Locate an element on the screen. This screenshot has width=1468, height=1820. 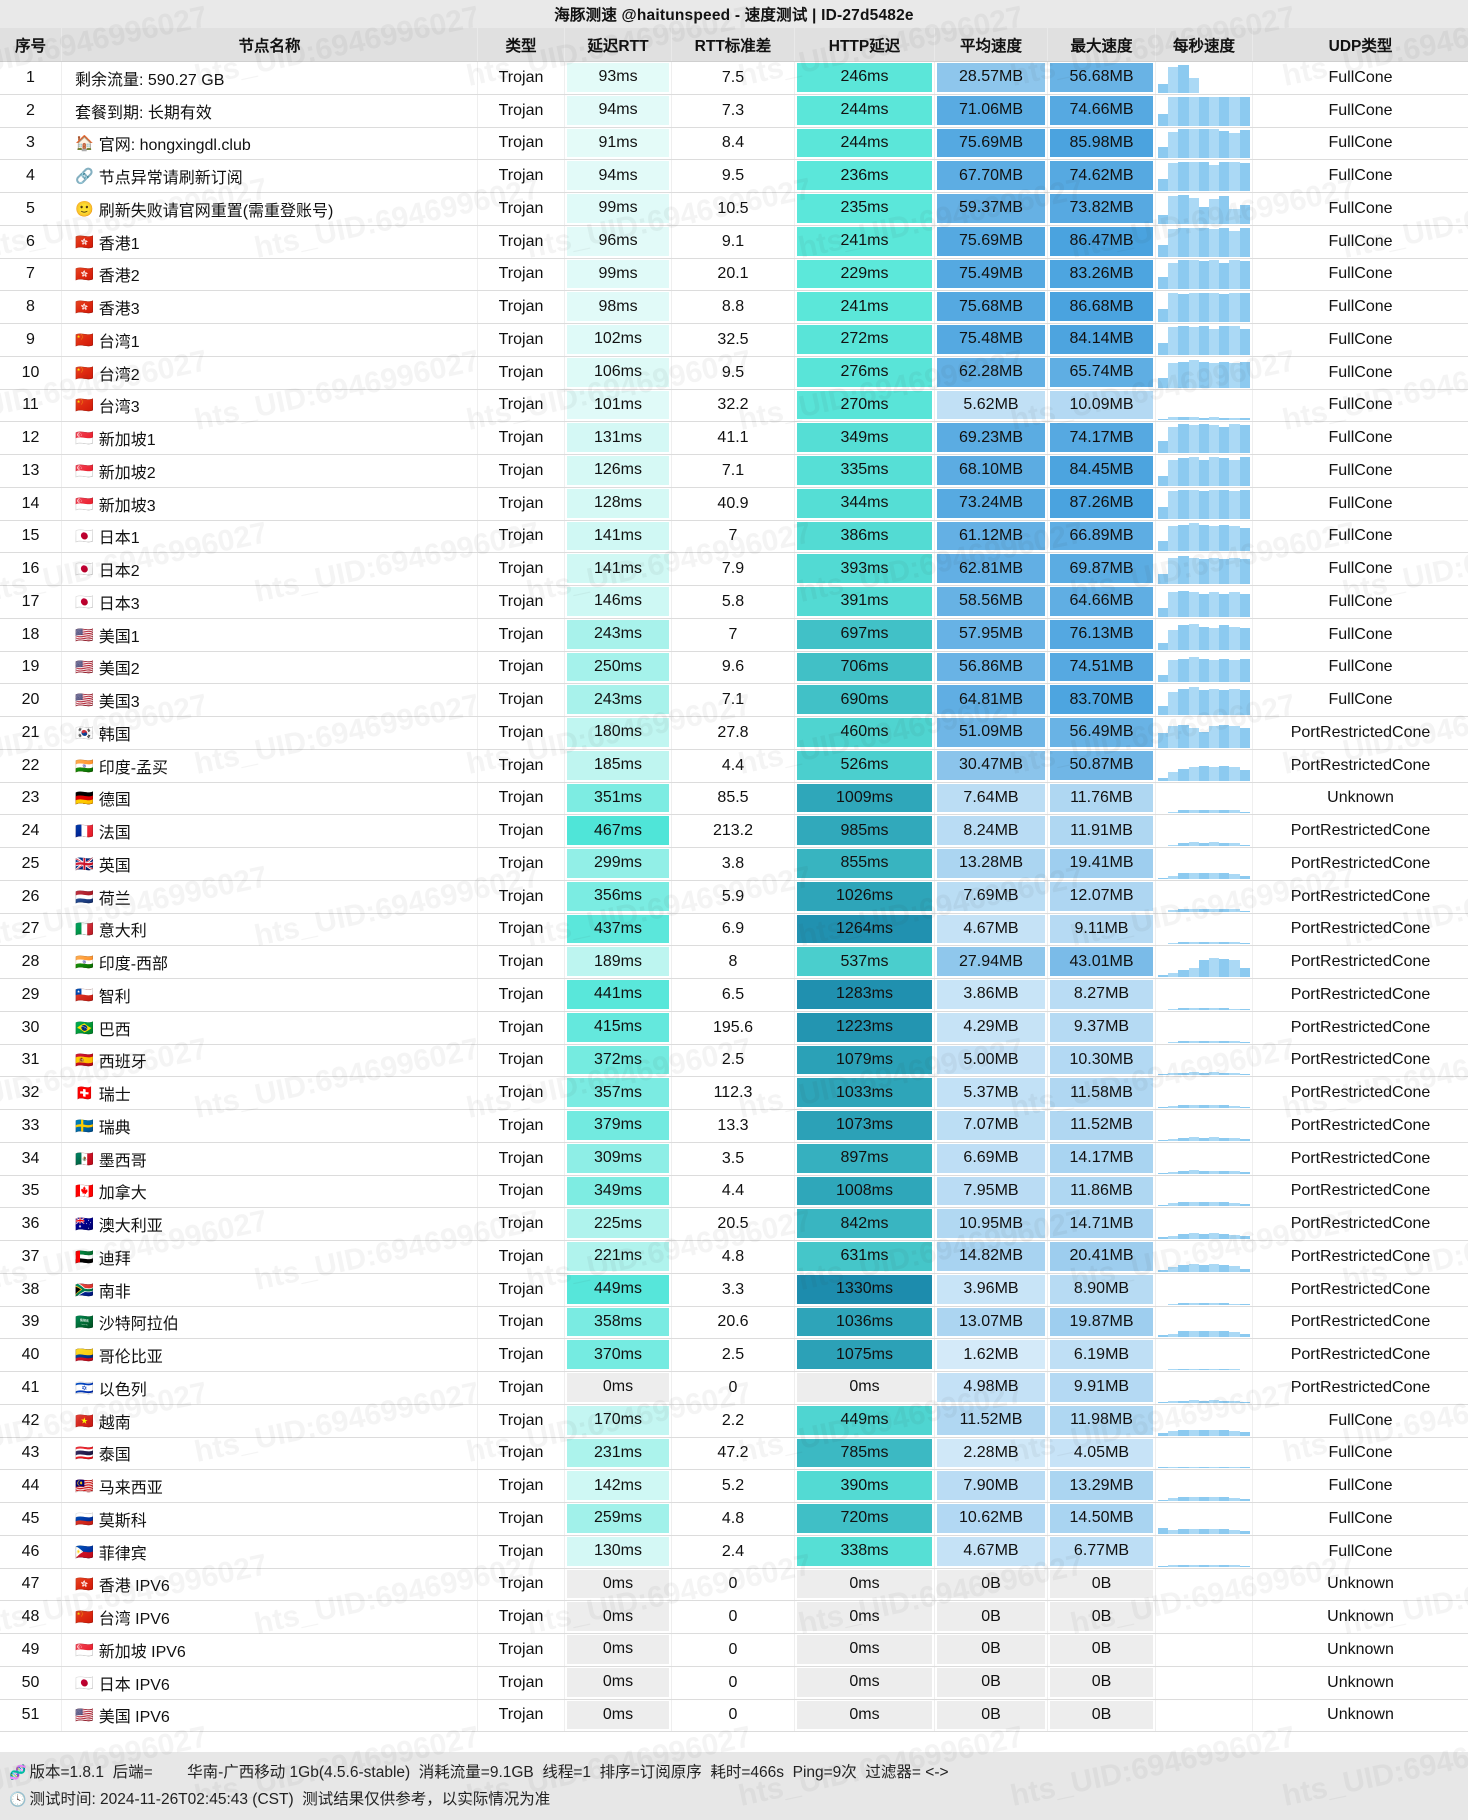
max-speed-value: 9.37MB is located at coordinates (1101, 1027).